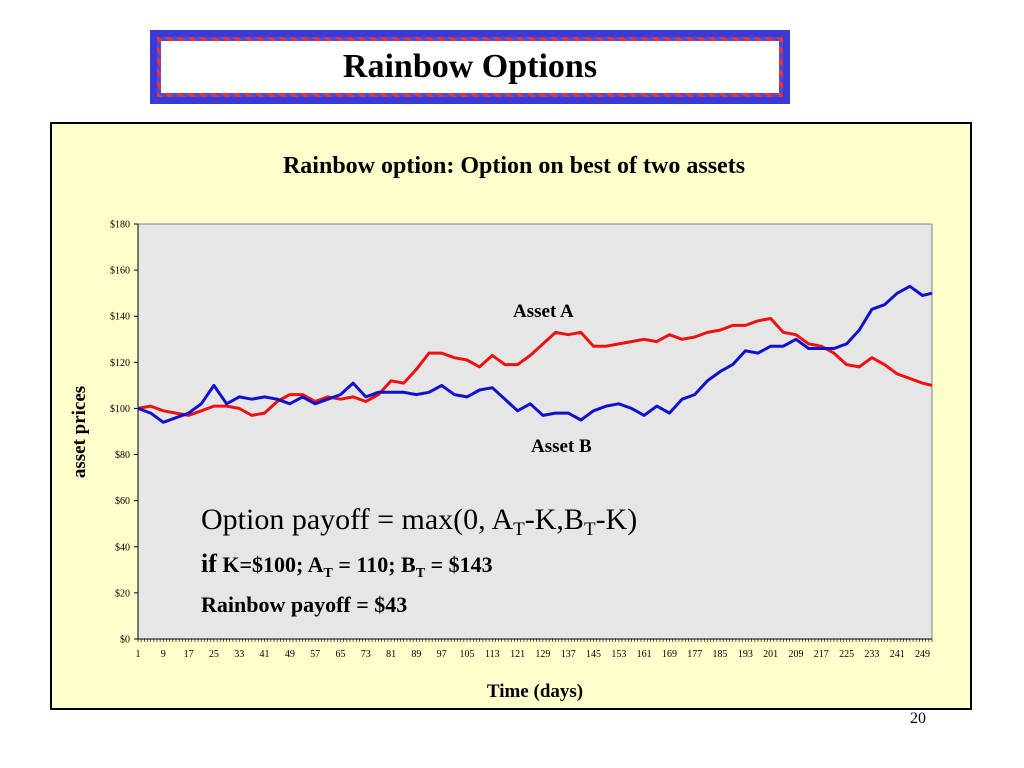  I want to click on x-tick-label: 185, so click(720, 654).